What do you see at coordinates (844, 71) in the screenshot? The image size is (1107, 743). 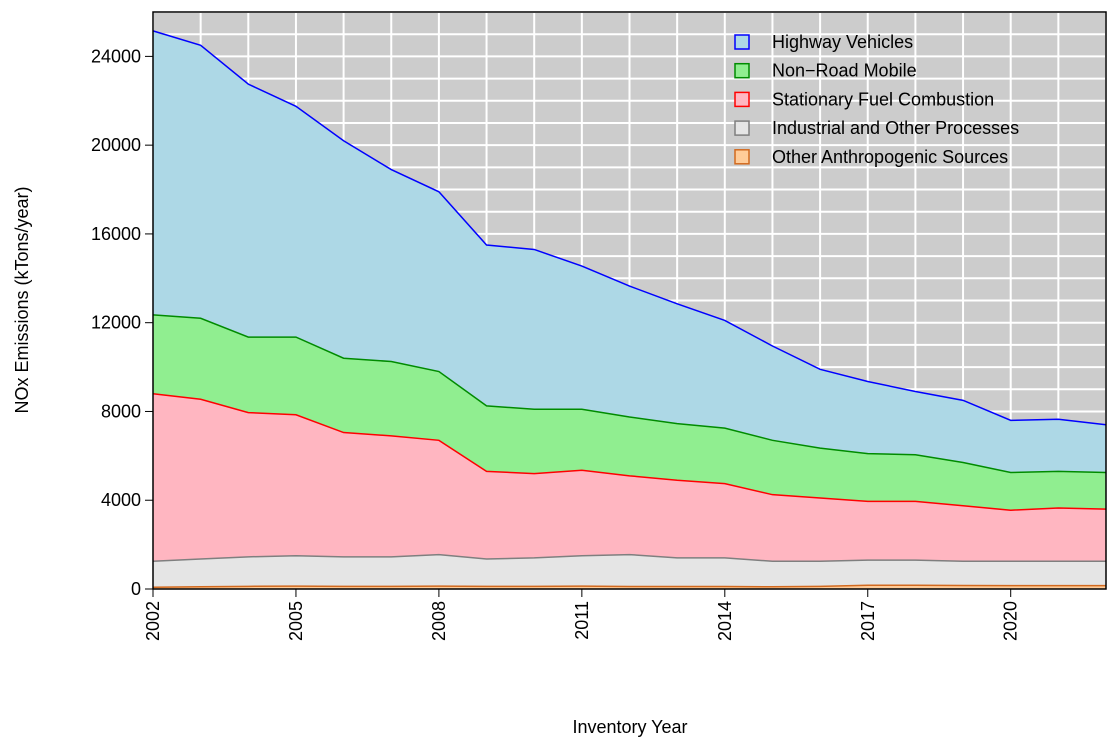 I see `legend-label: Non−Road Mobile` at bounding box center [844, 71].